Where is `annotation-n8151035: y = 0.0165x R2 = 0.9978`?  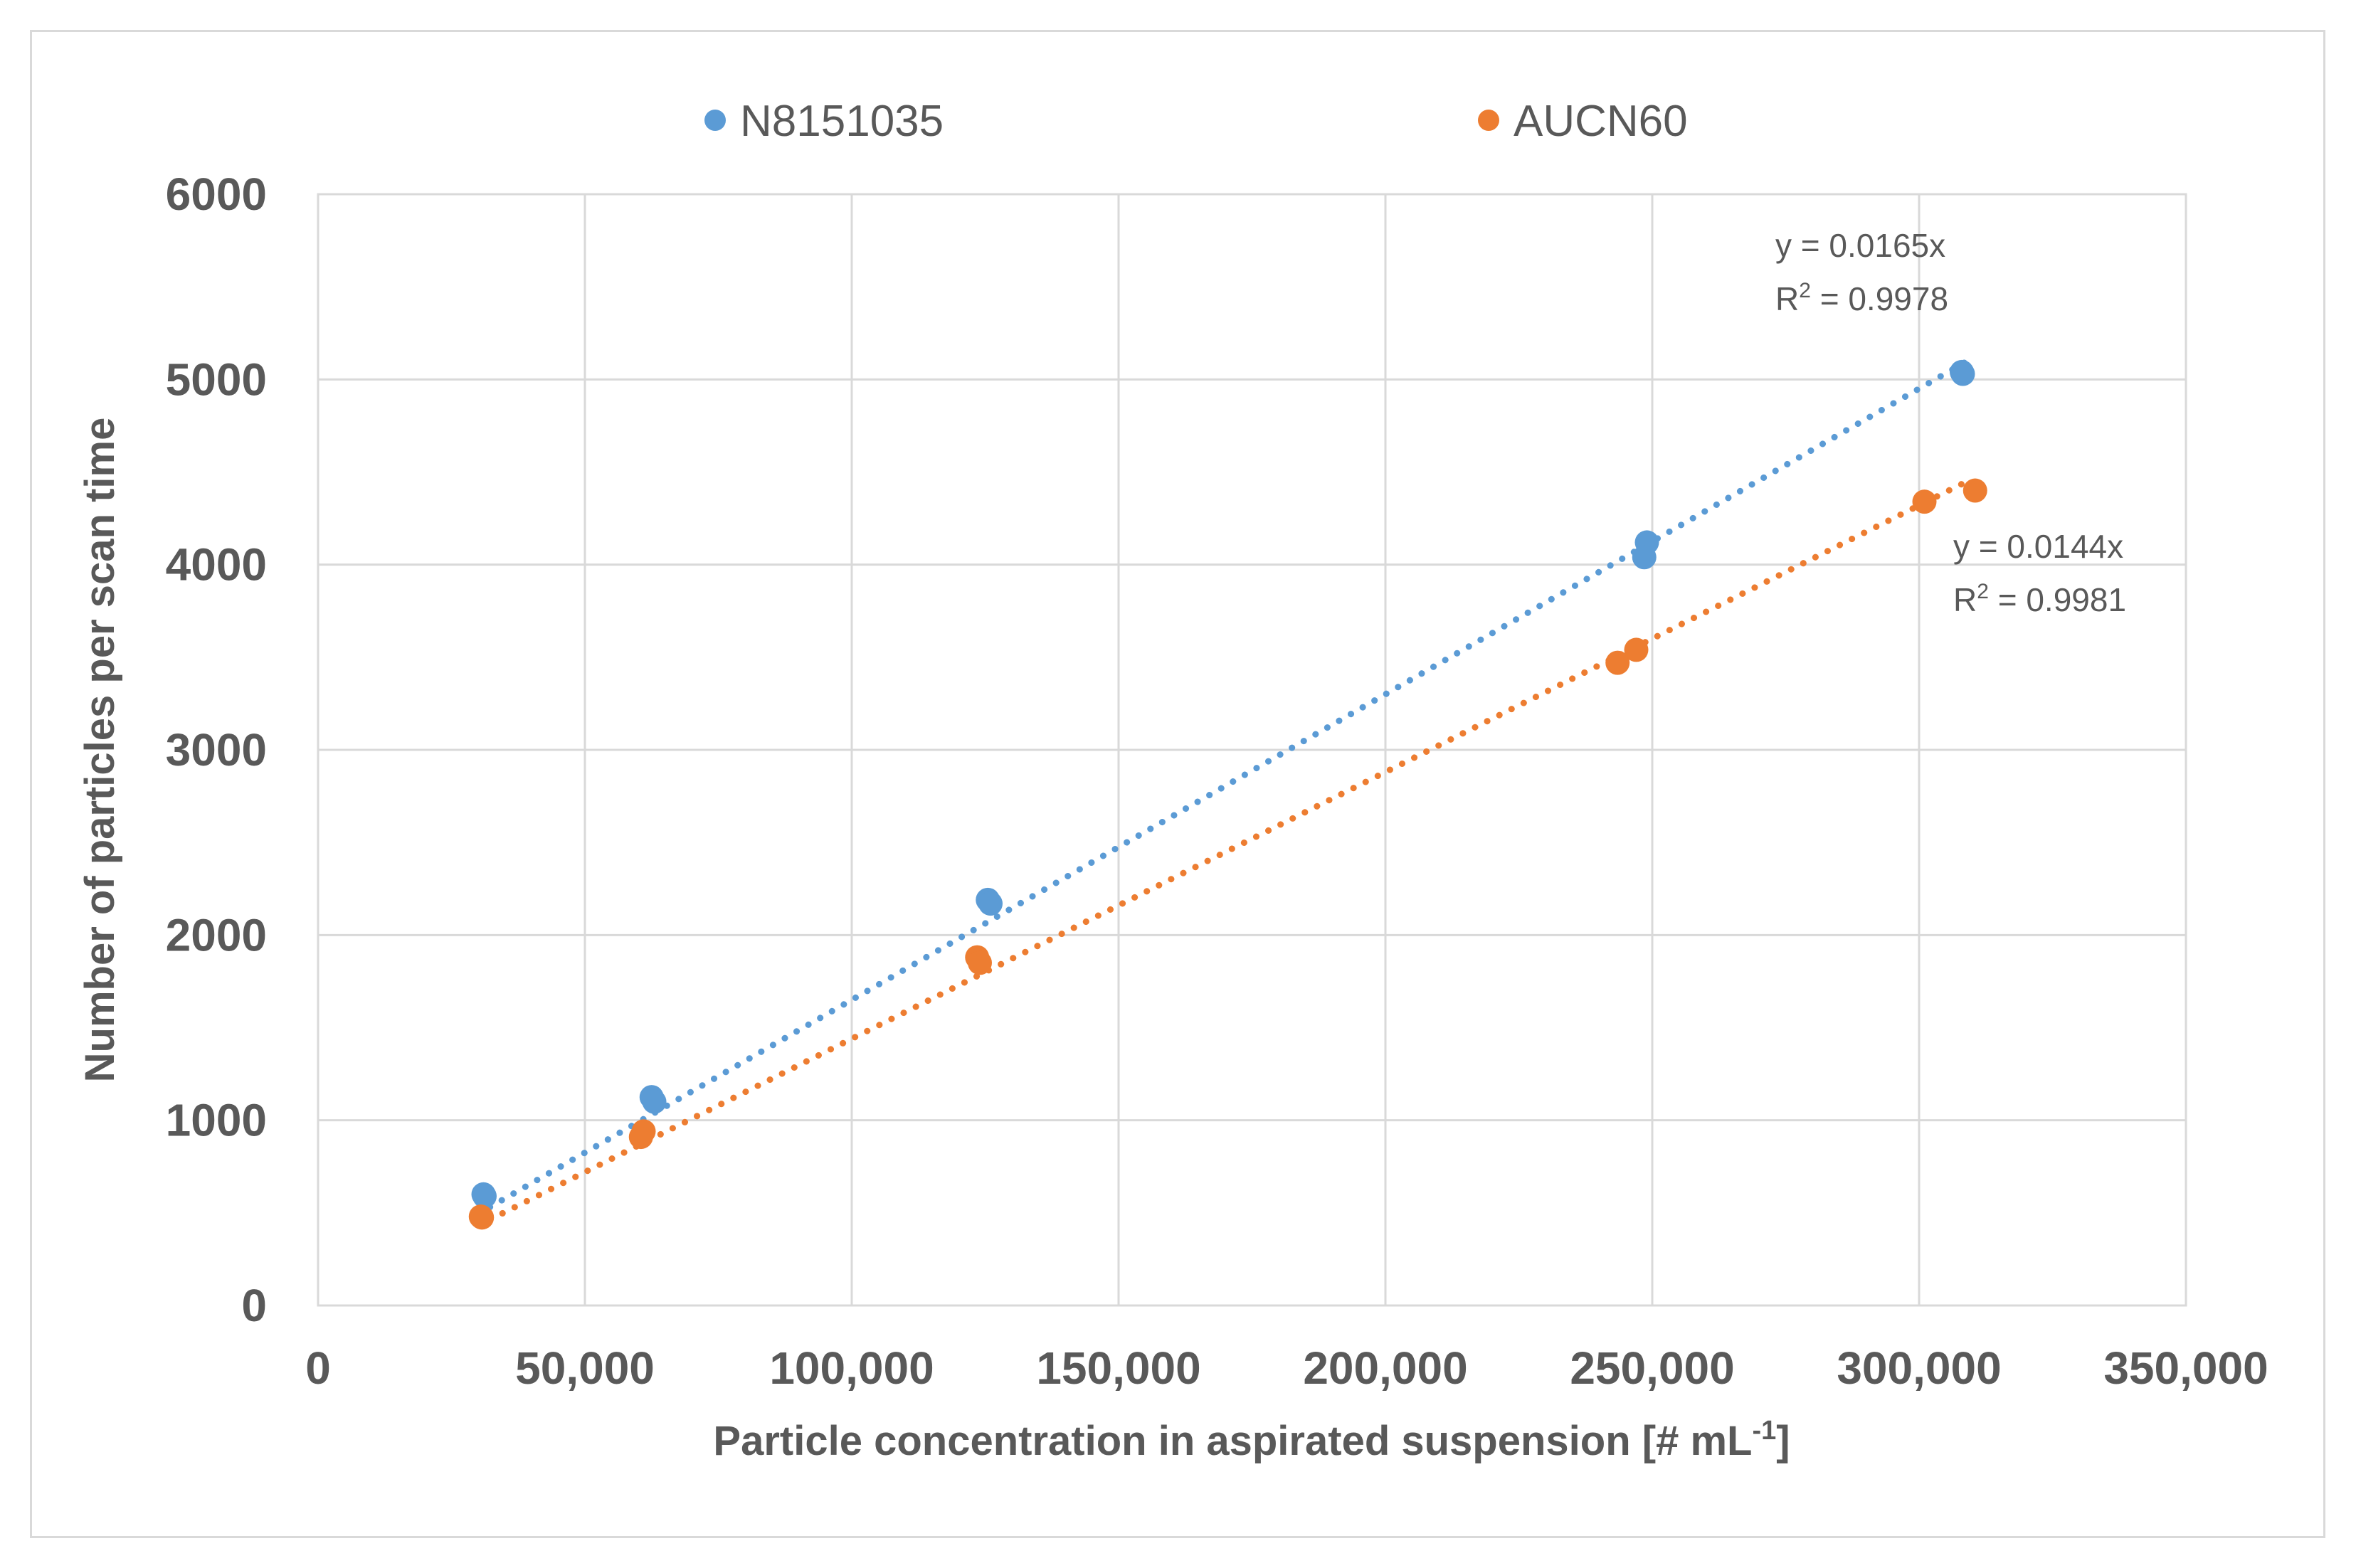
annotation-n8151035: y = 0.0165x R2 = 0.9978 is located at coordinates (1862, 272).